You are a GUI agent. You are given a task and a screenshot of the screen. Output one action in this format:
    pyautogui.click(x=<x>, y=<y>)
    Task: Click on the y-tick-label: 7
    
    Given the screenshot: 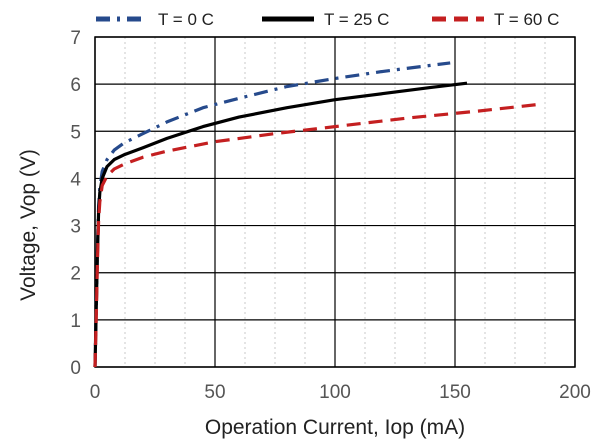 What is the action you would take?
    pyautogui.click(x=75, y=38)
    